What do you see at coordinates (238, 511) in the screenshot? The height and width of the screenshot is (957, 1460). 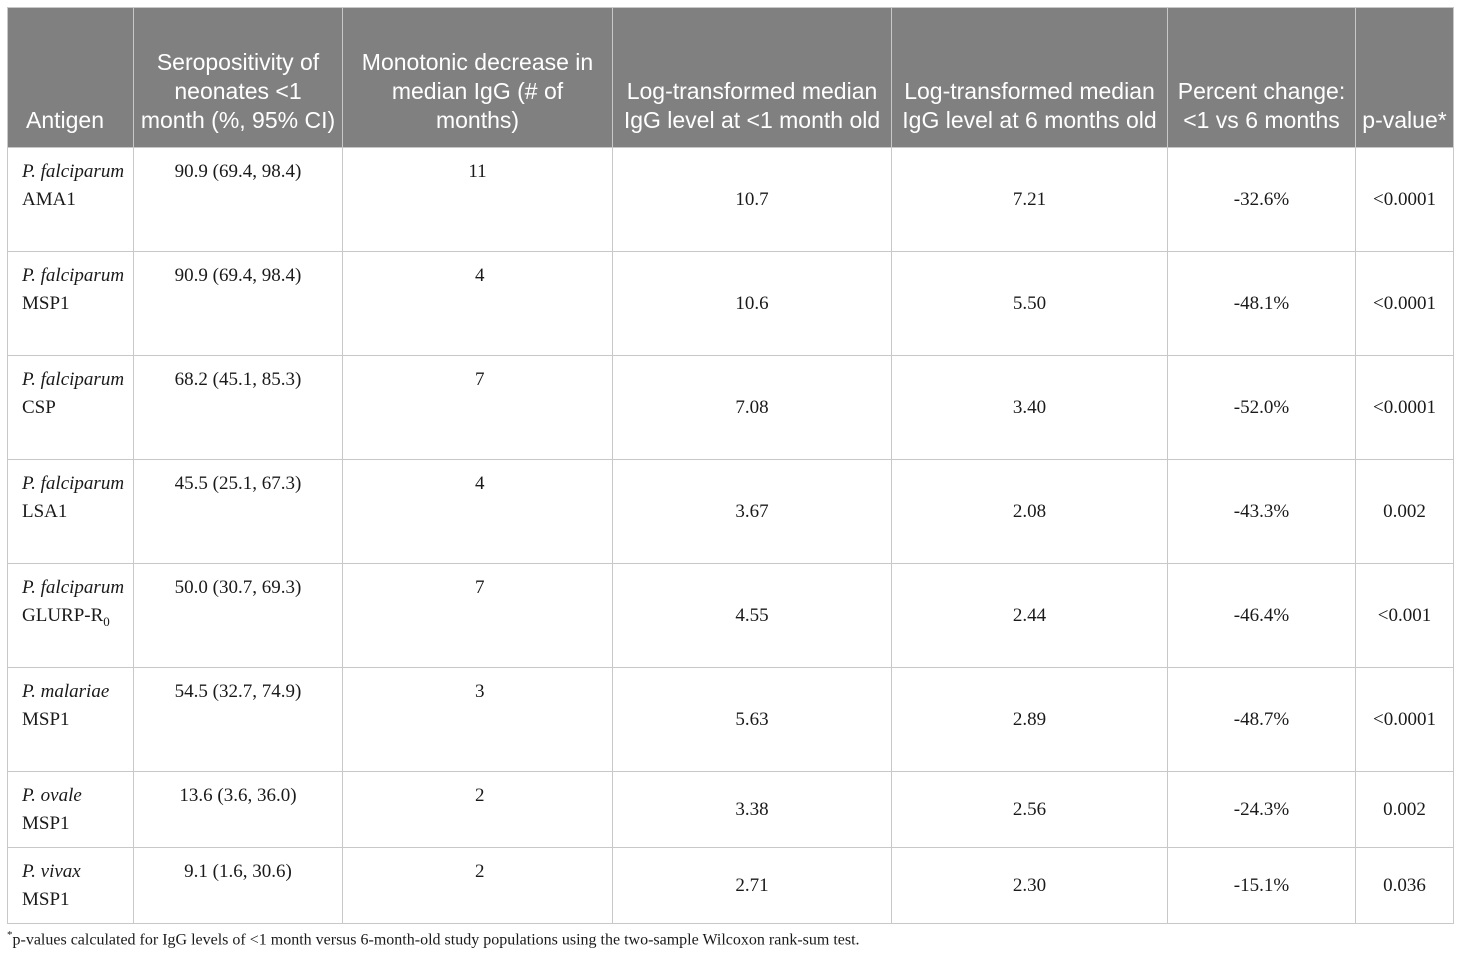 I see `cell-seropositivity: 45.5 (25.1, 67.3)` at bounding box center [238, 511].